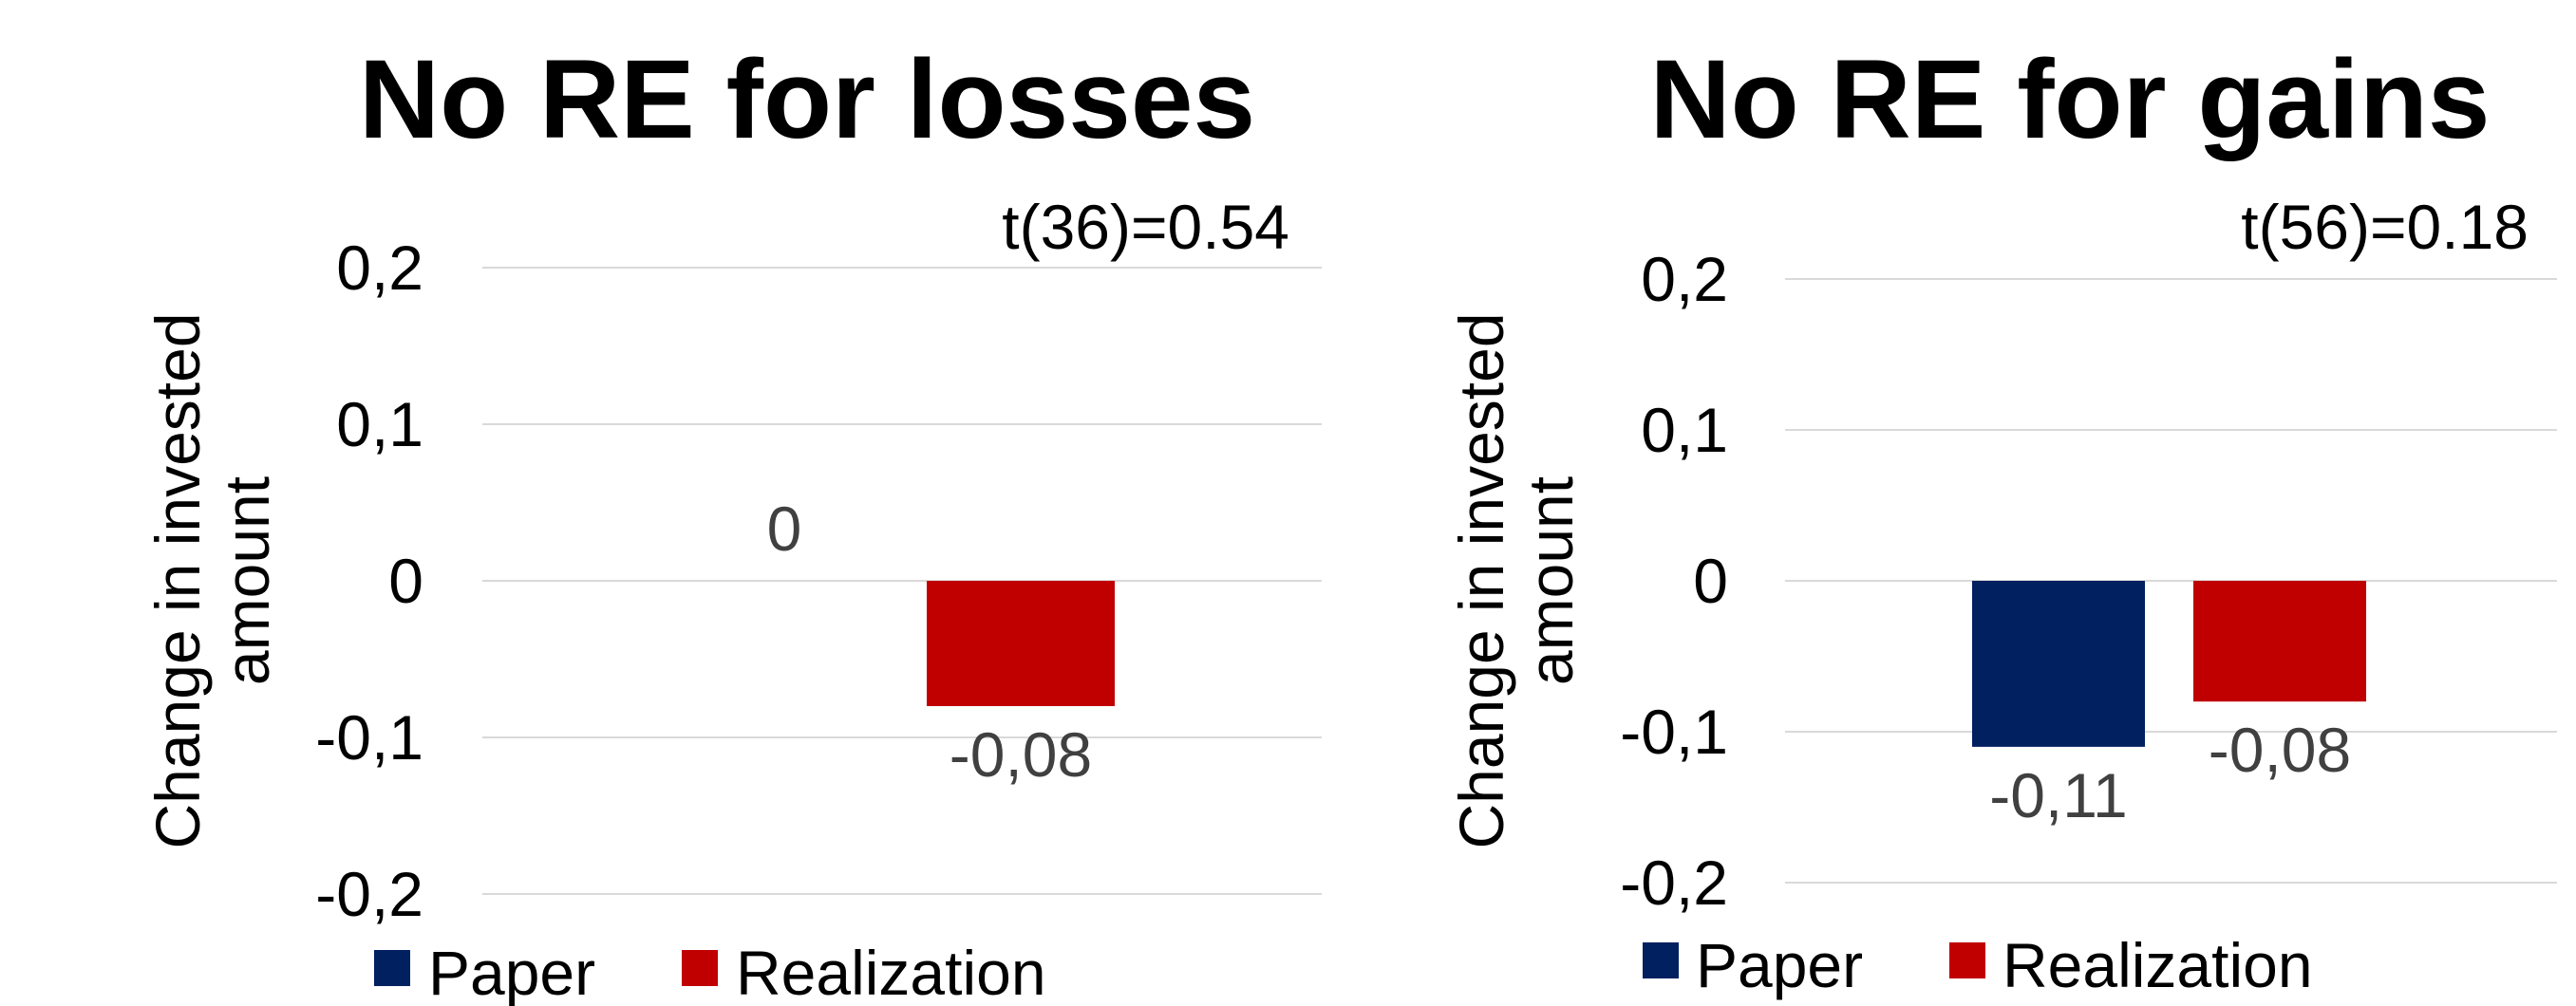 Image resolution: width=2576 pixels, height=1006 pixels. Describe the element at coordinates (784, 529) in the screenshot. I see `data-label: 0` at that location.